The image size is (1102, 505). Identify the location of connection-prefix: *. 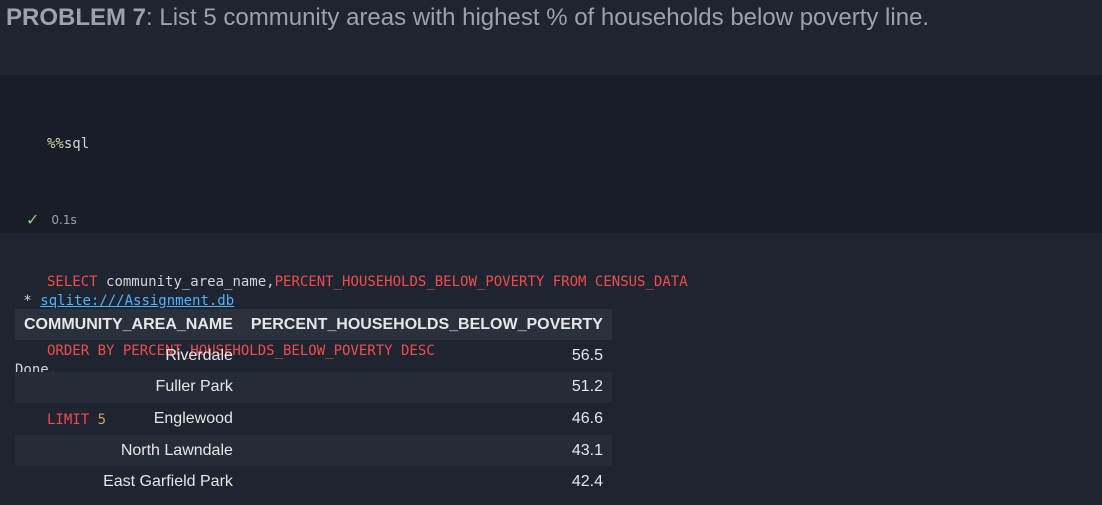
(28, 301).